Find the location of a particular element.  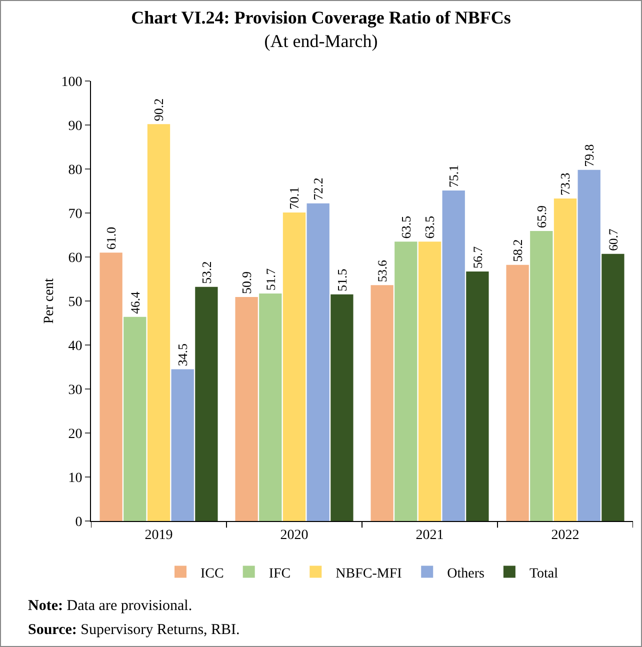

y-tick-label: 60 is located at coordinates (75, 258).